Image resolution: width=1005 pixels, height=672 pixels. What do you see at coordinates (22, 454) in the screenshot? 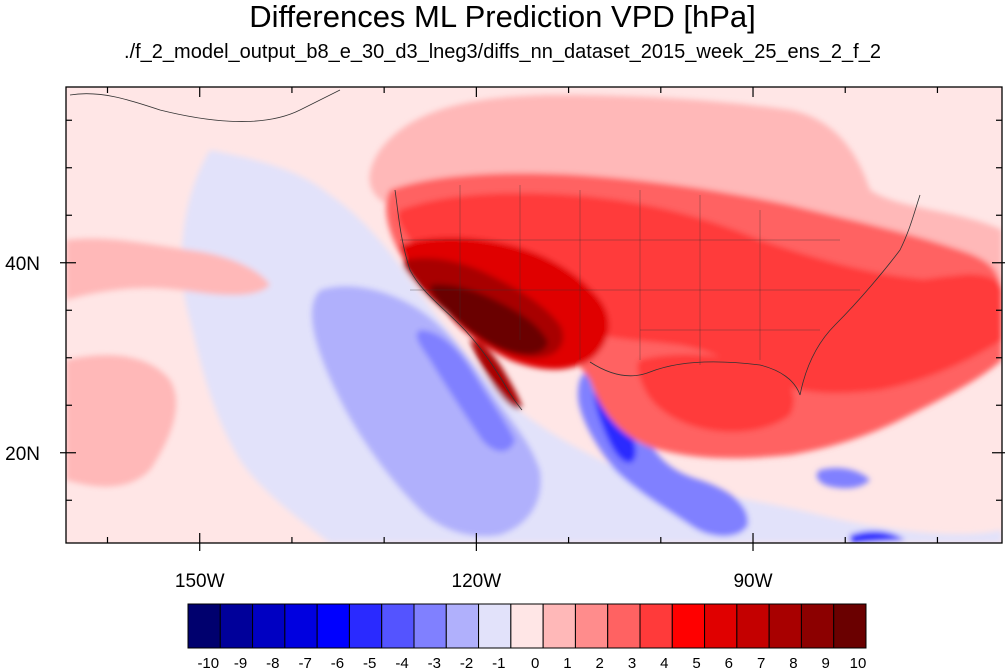
I see `lat-tick-label: 20N` at bounding box center [22, 454].